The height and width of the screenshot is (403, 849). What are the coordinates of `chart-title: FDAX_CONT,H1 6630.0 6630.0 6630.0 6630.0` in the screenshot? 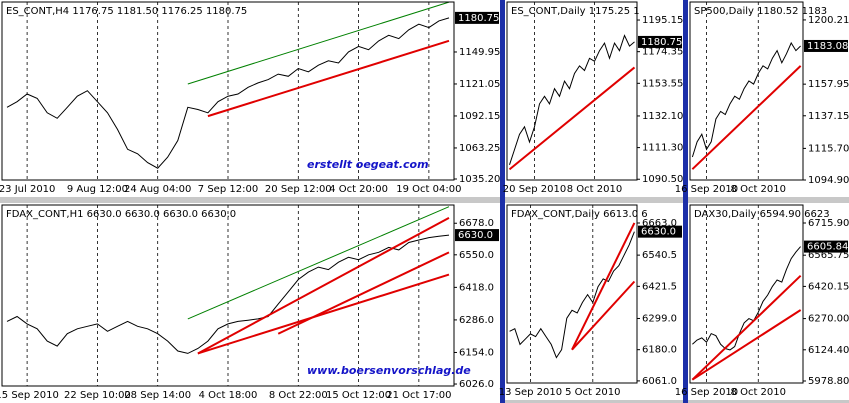 It's located at (121, 214).